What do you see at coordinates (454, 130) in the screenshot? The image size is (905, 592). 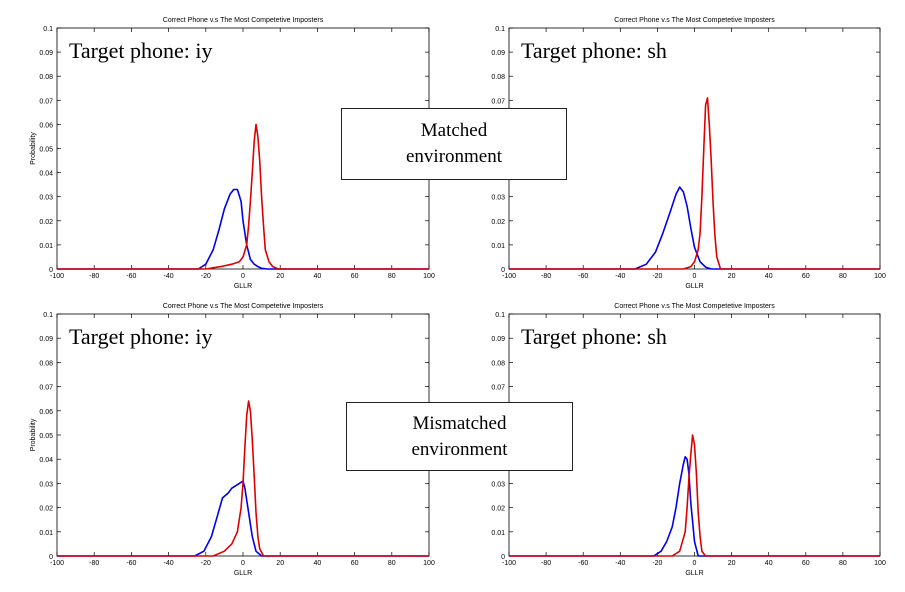 I see `matched-box-line1: Matched` at bounding box center [454, 130].